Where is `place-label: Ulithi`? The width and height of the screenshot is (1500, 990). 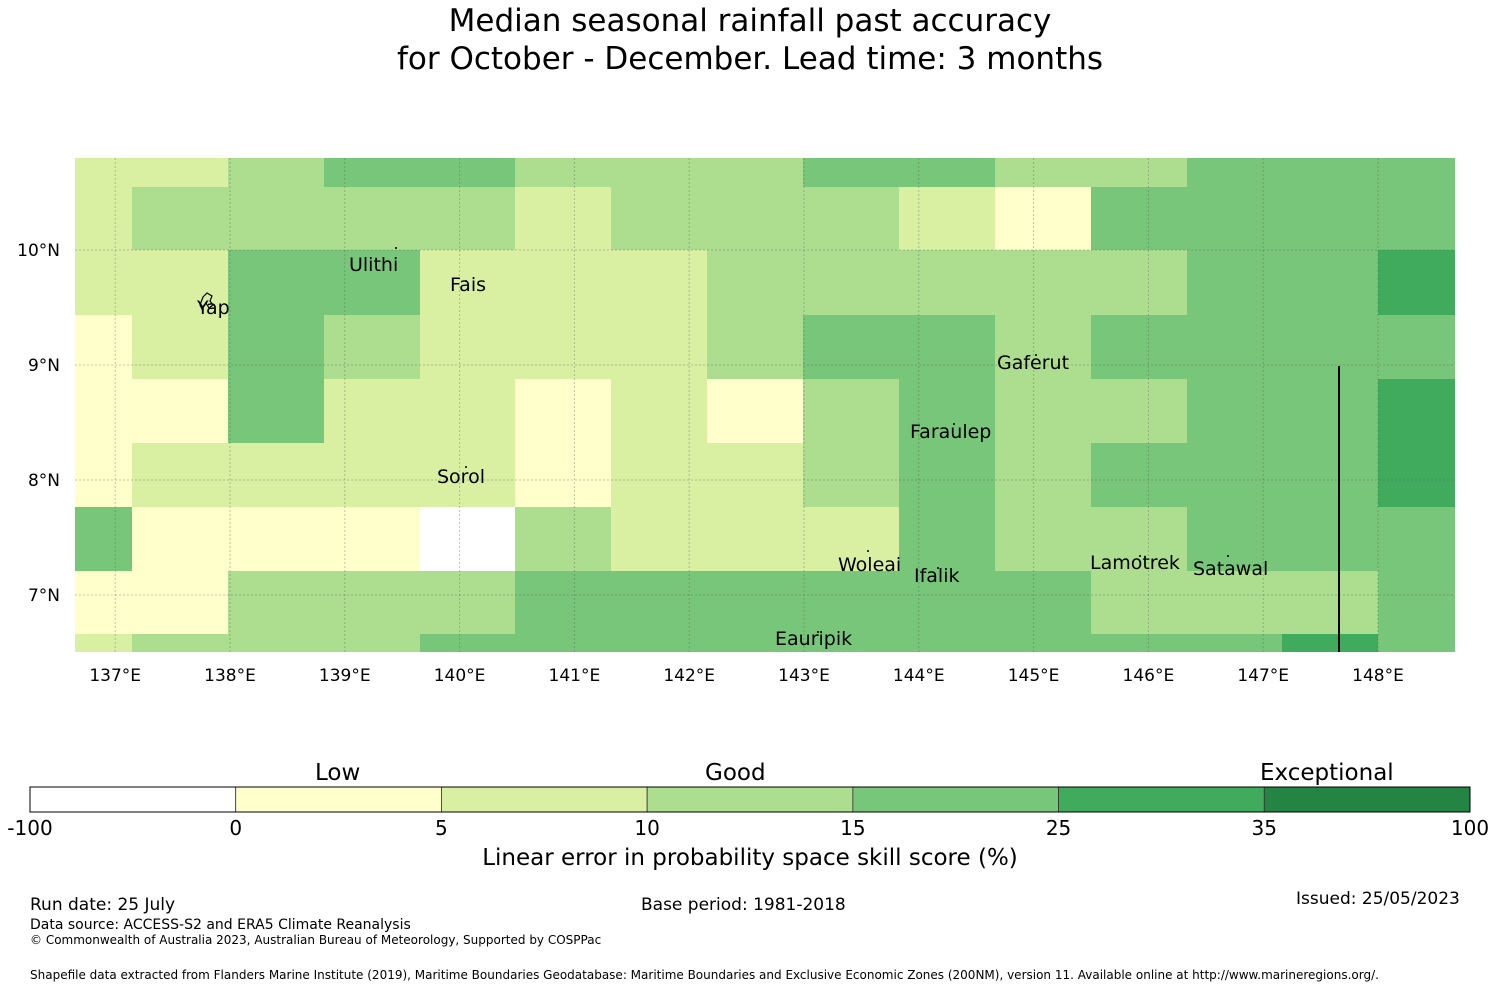
place-label: Ulithi is located at coordinates (373, 265).